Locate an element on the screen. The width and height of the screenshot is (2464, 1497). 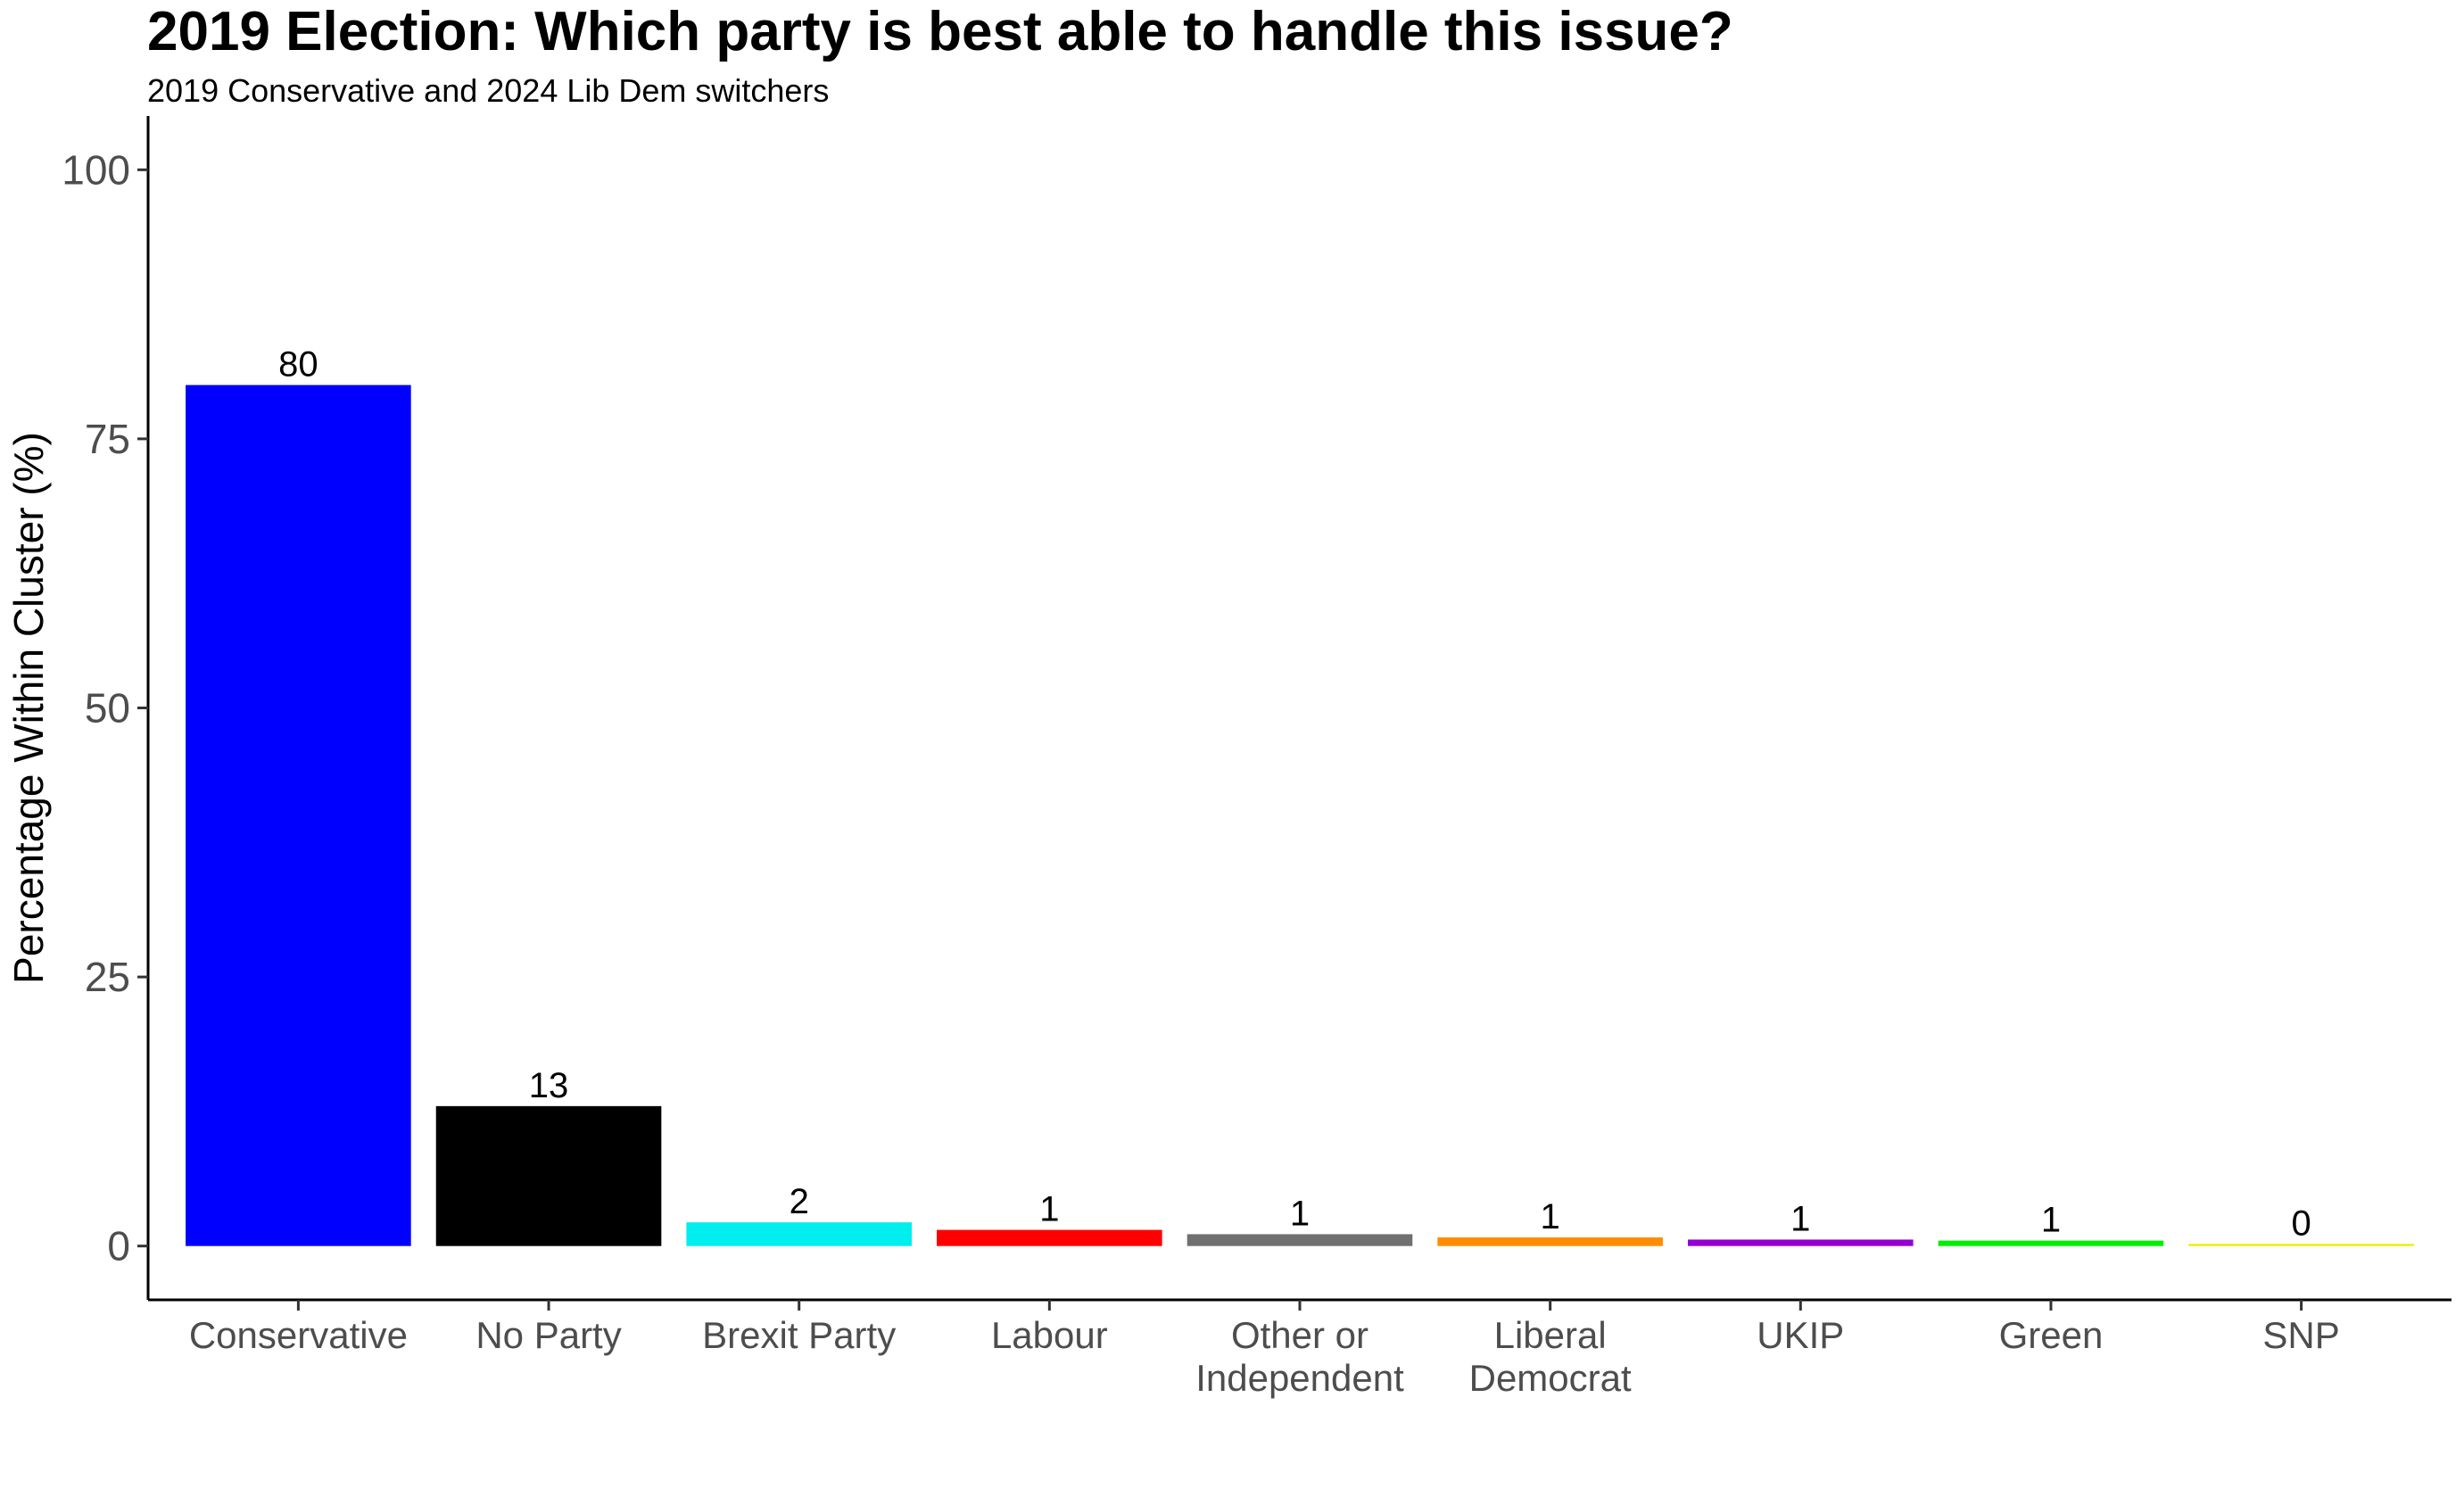
bar-value-label: 2 is located at coordinates (800, 1201).